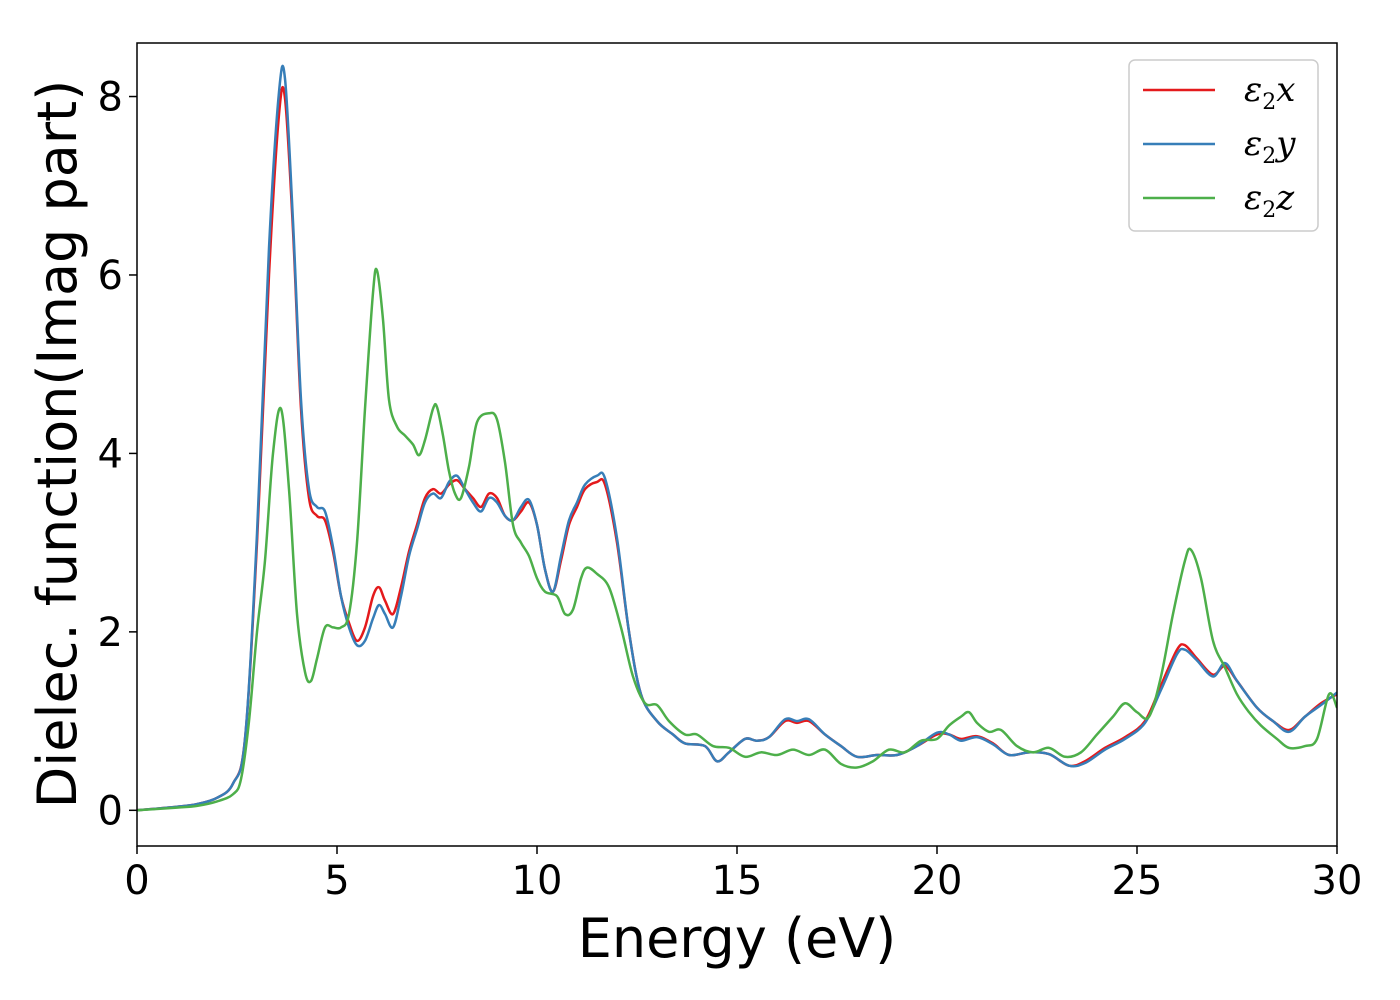  What do you see at coordinates (1137, 881) in the screenshot?
I see `x-tick-label: 25` at bounding box center [1137, 881].